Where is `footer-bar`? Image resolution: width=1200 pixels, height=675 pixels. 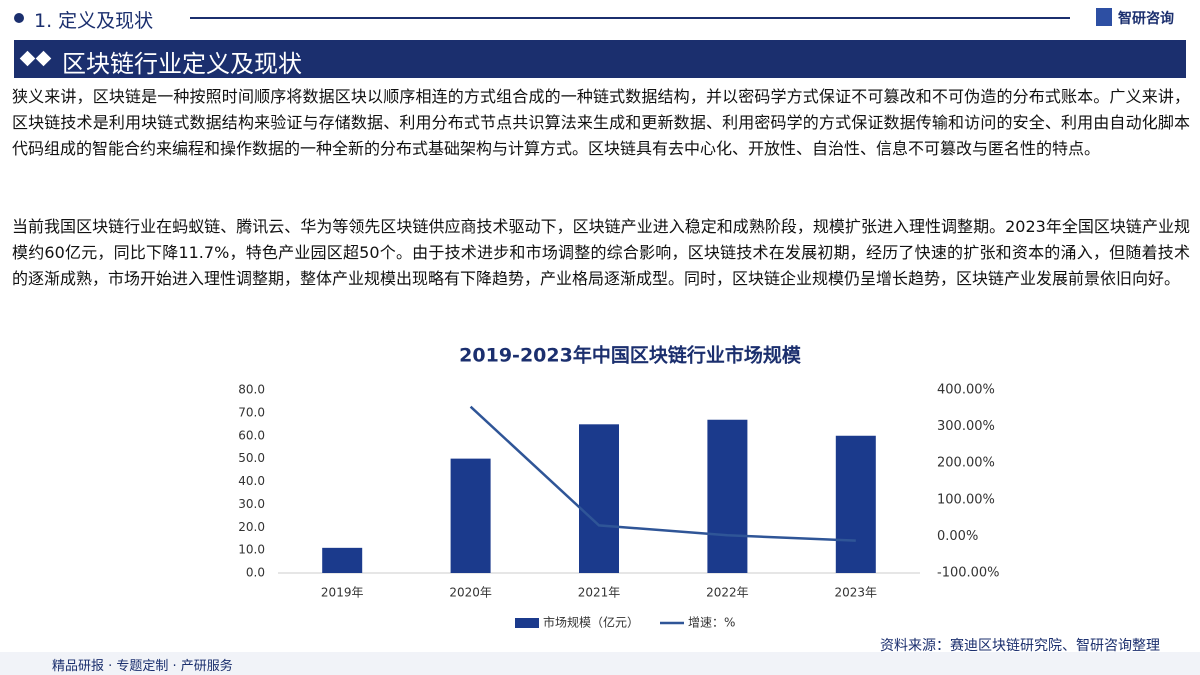
footer-bar is located at coordinates (600, 663).